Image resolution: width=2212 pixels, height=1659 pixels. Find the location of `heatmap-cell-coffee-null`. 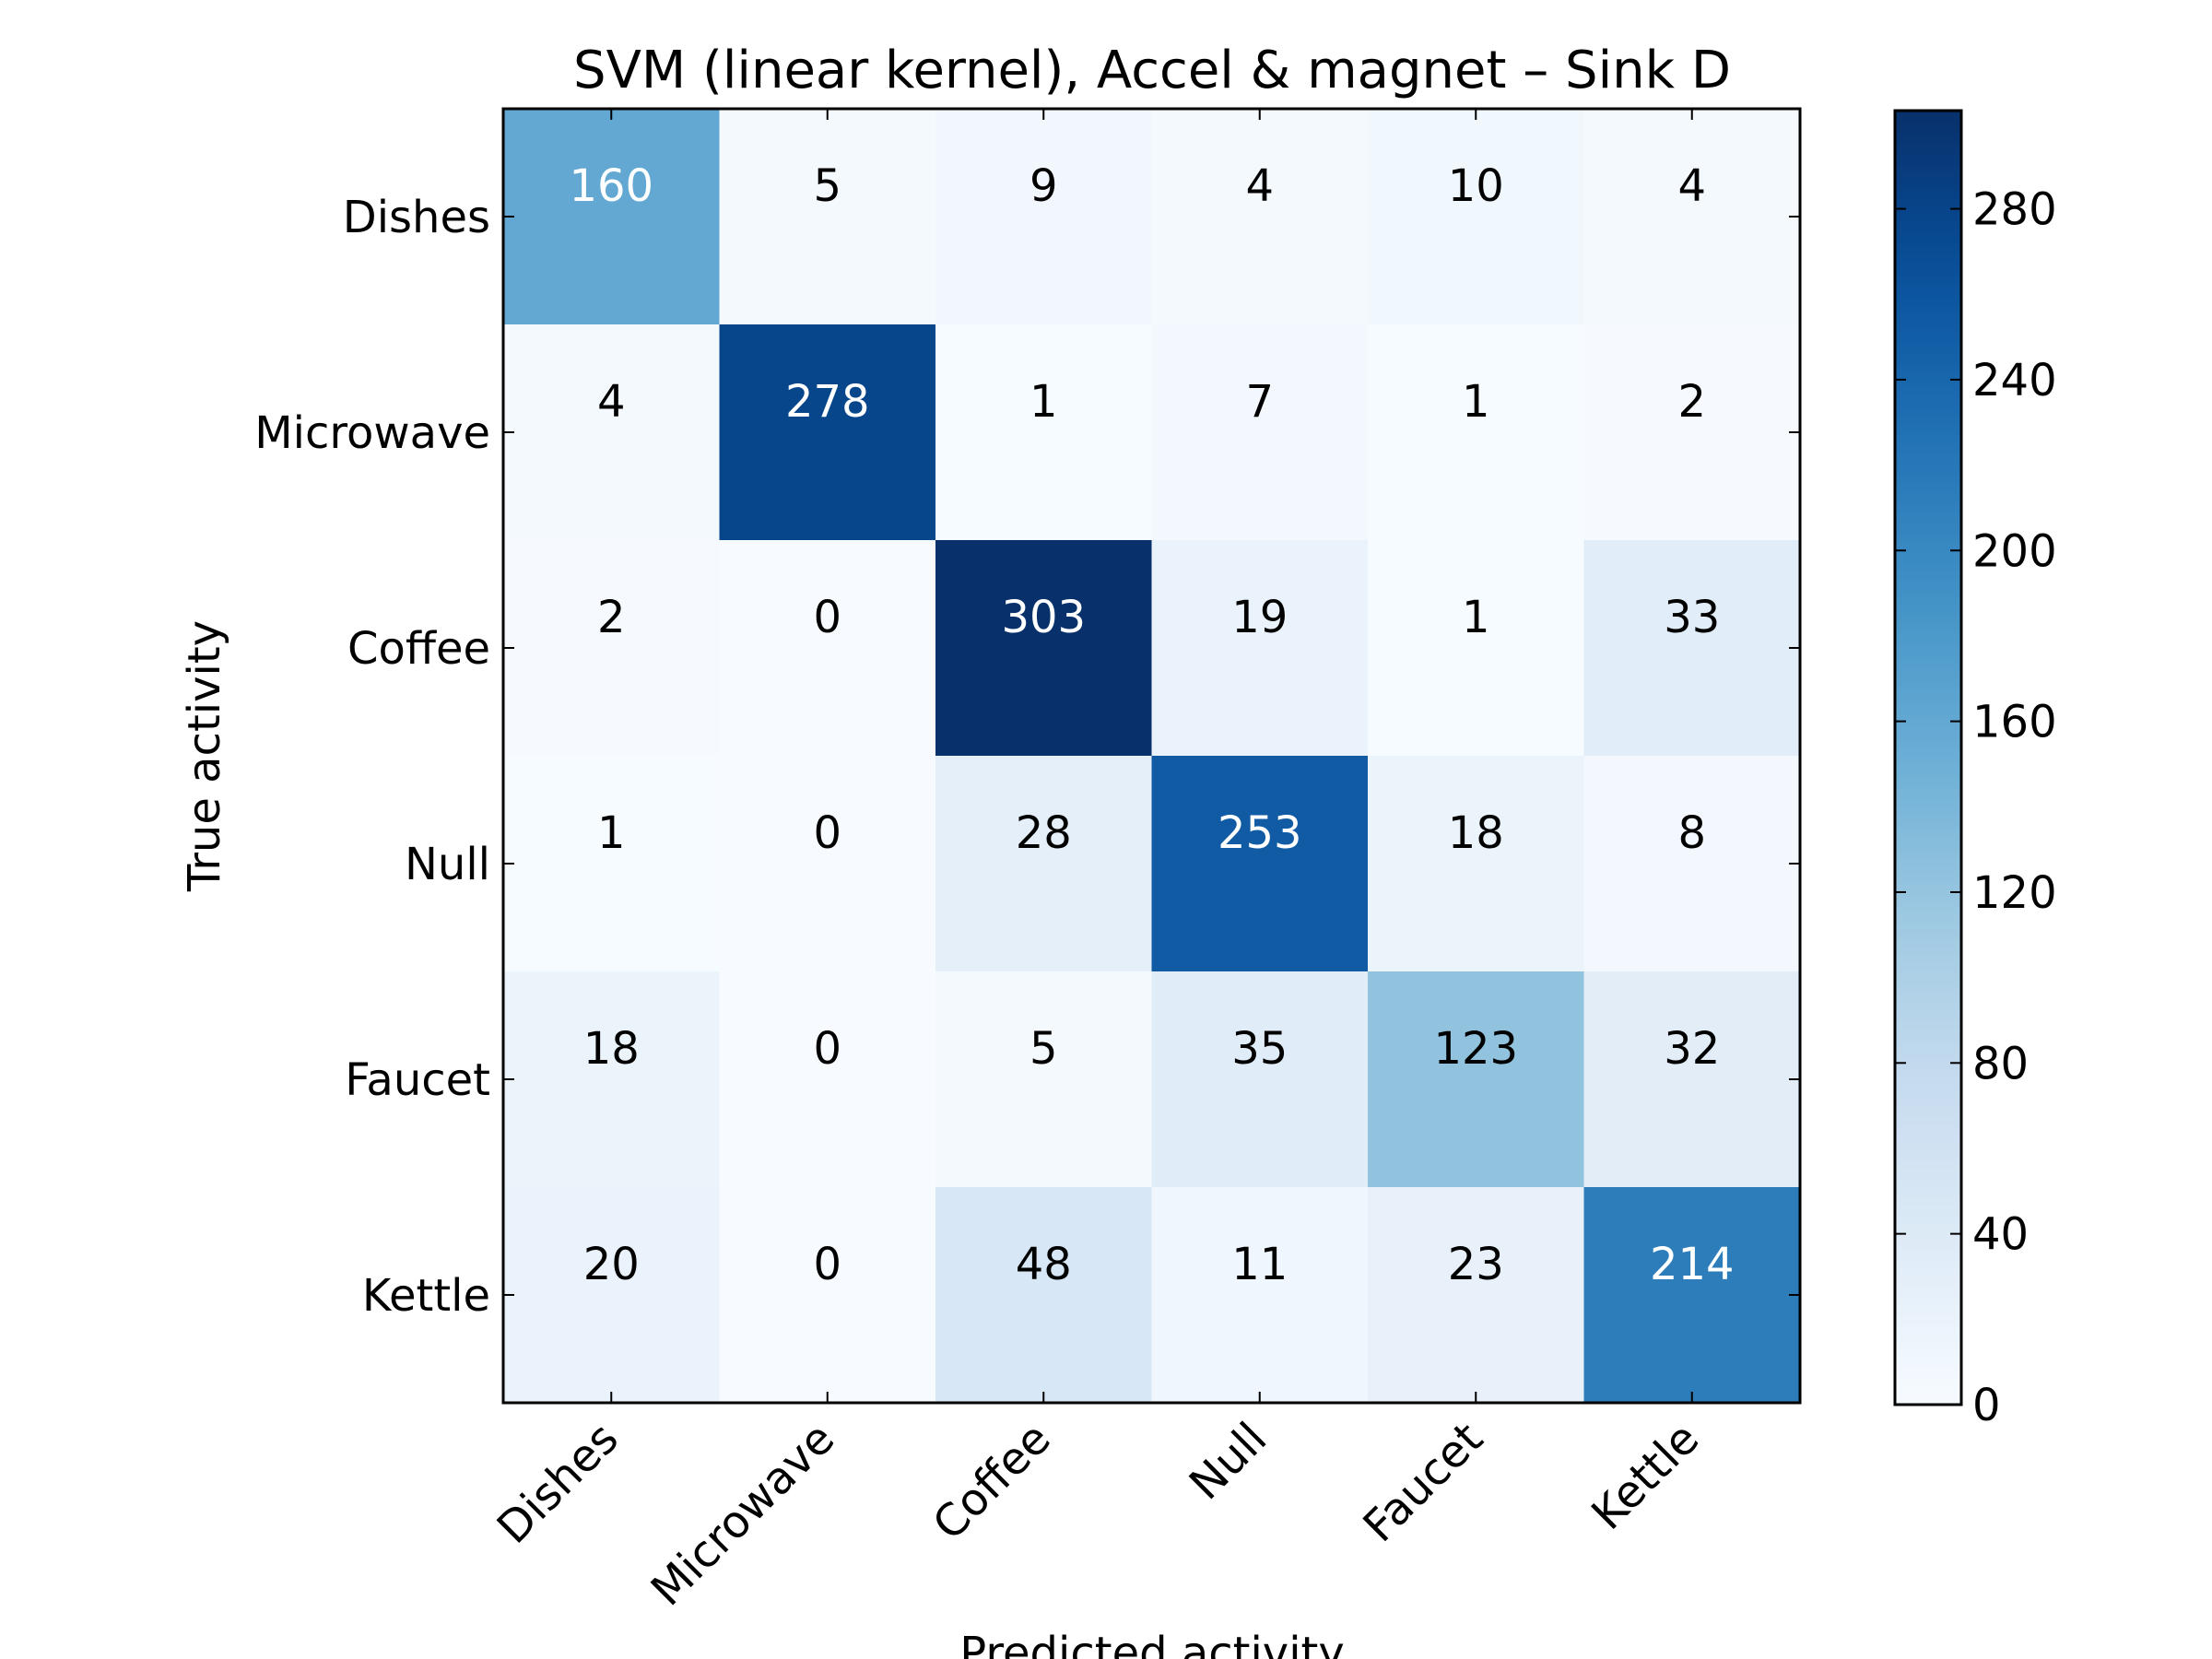

heatmap-cell-coffee-null is located at coordinates (1260, 648).